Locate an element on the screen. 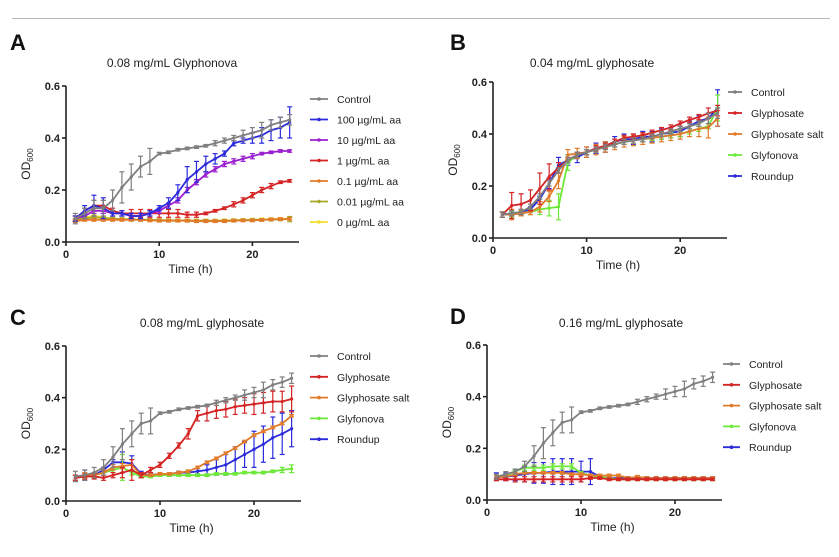 The height and width of the screenshot is (557, 839). legend-label: 100 µg/mL aa is located at coordinates (369, 121).